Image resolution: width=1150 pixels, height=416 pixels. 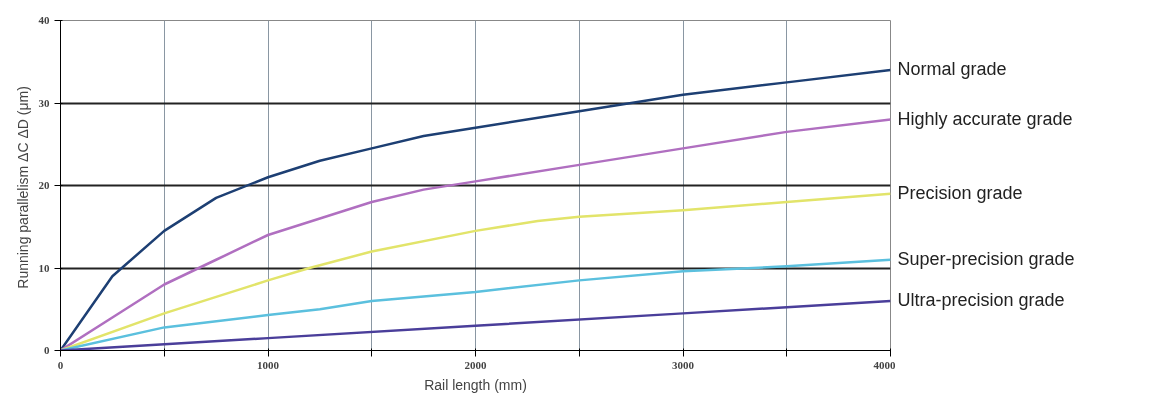 What do you see at coordinates (683, 364) in the screenshot?
I see `x-tick-label: 3000` at bounding box center [683, 364].